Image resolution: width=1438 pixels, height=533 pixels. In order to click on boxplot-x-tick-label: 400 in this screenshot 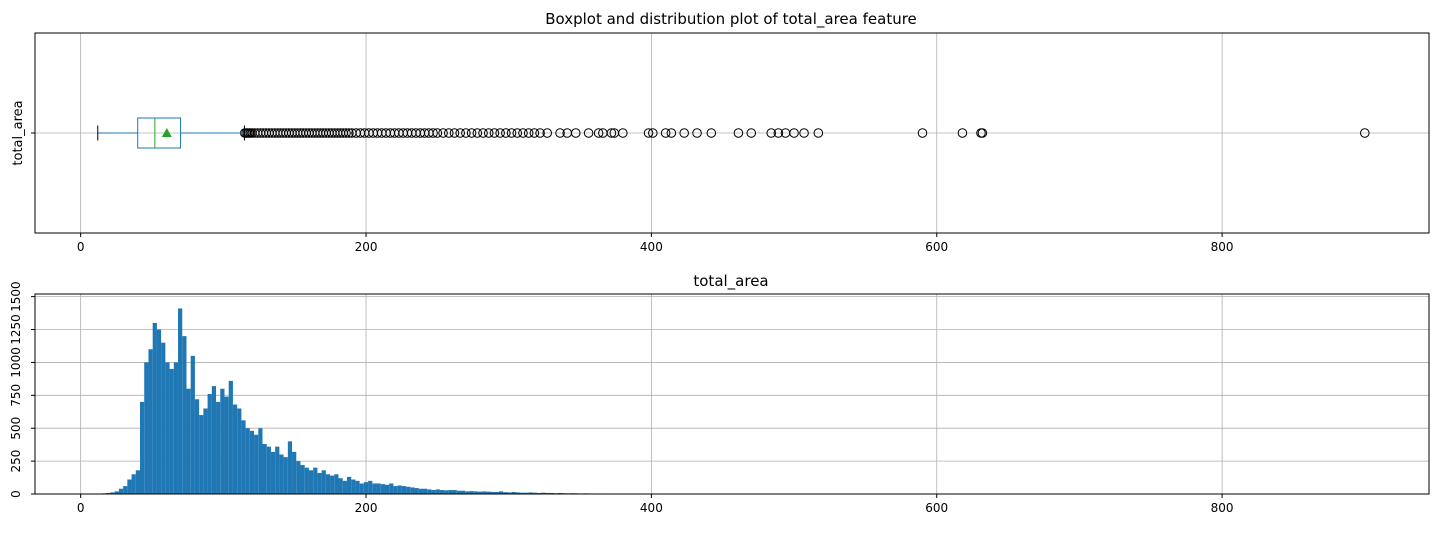, I will do `click(651, 247)`.